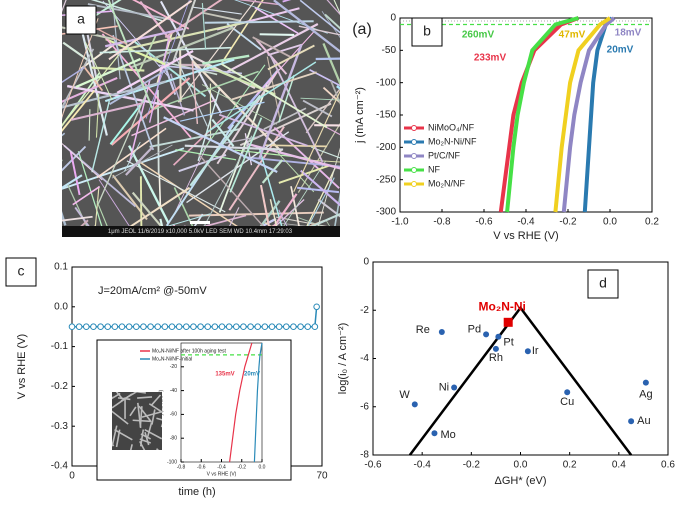 This screenshot has width=700, height=511. I want to click on inset-annotation: 135mV, so click(224, 375).